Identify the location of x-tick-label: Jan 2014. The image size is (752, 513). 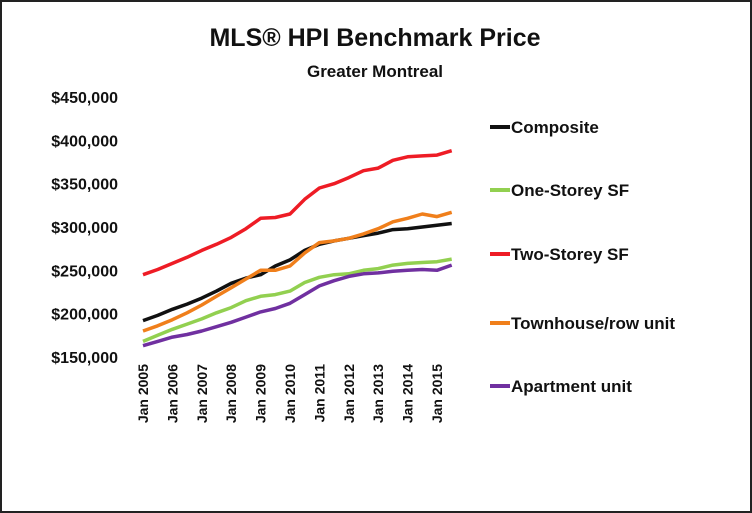
(408, 393).